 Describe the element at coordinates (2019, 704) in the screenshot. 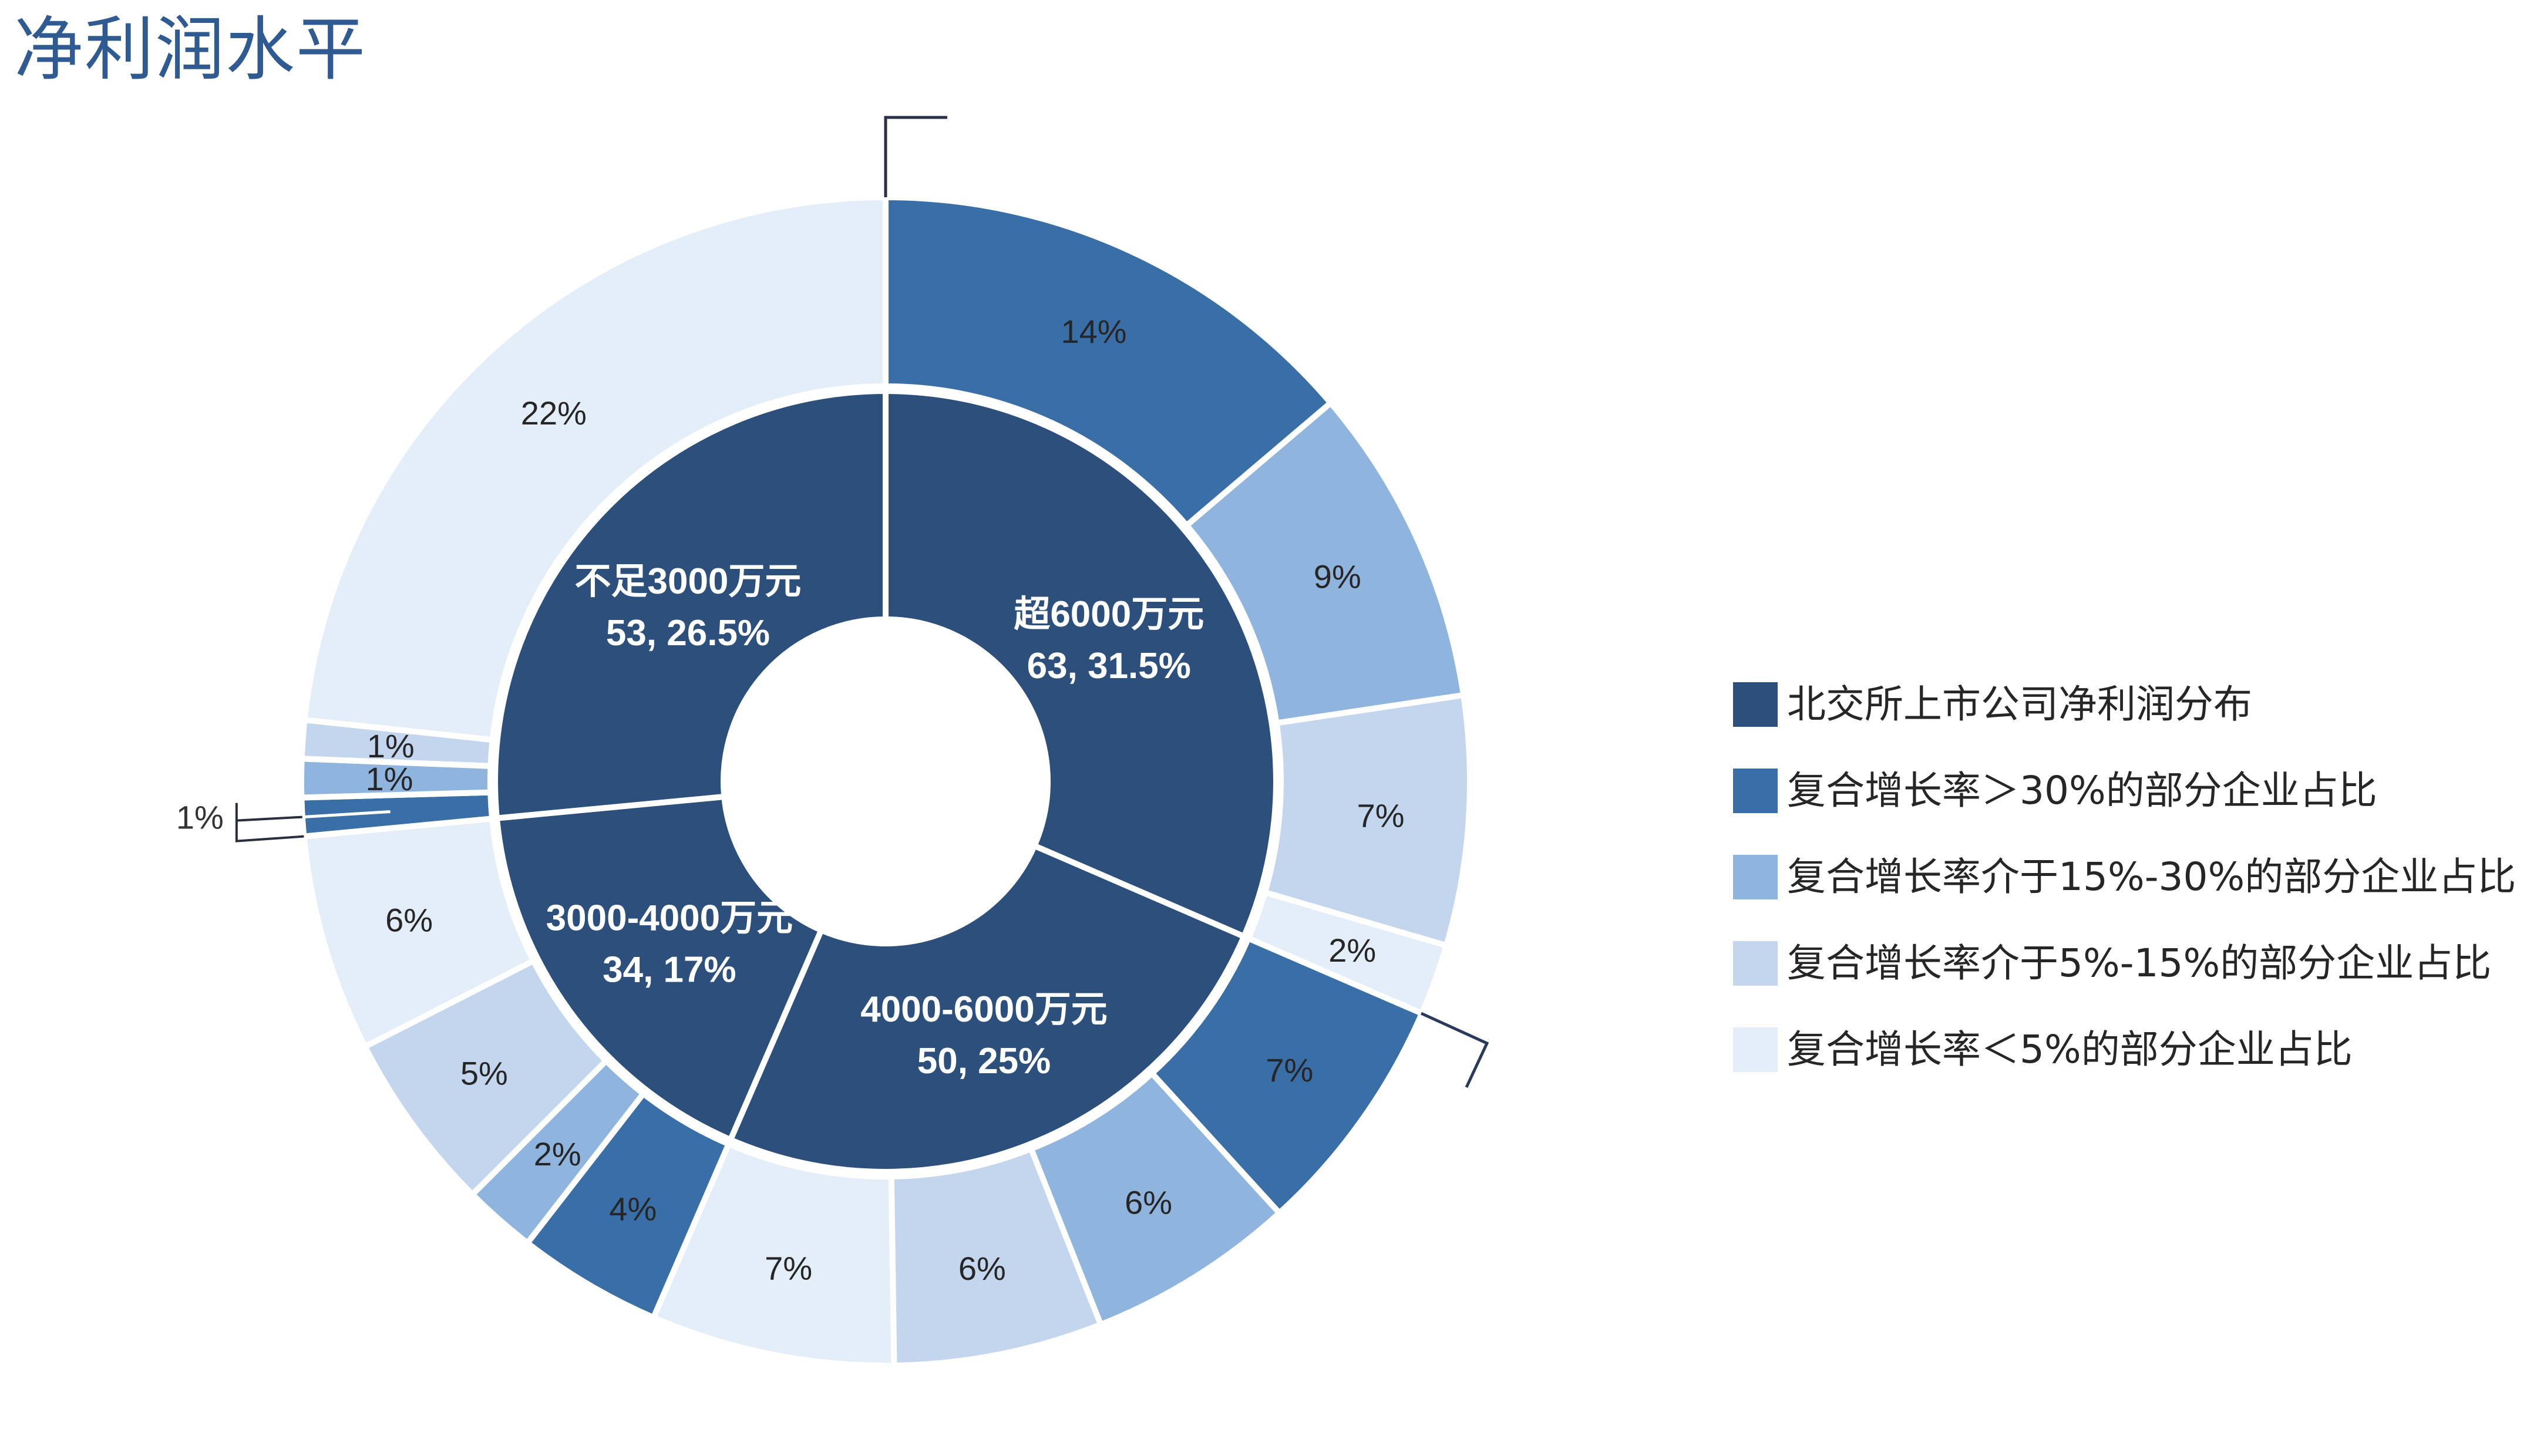

I see `legend-label: 北交所上市公司净利润分布` at that location.